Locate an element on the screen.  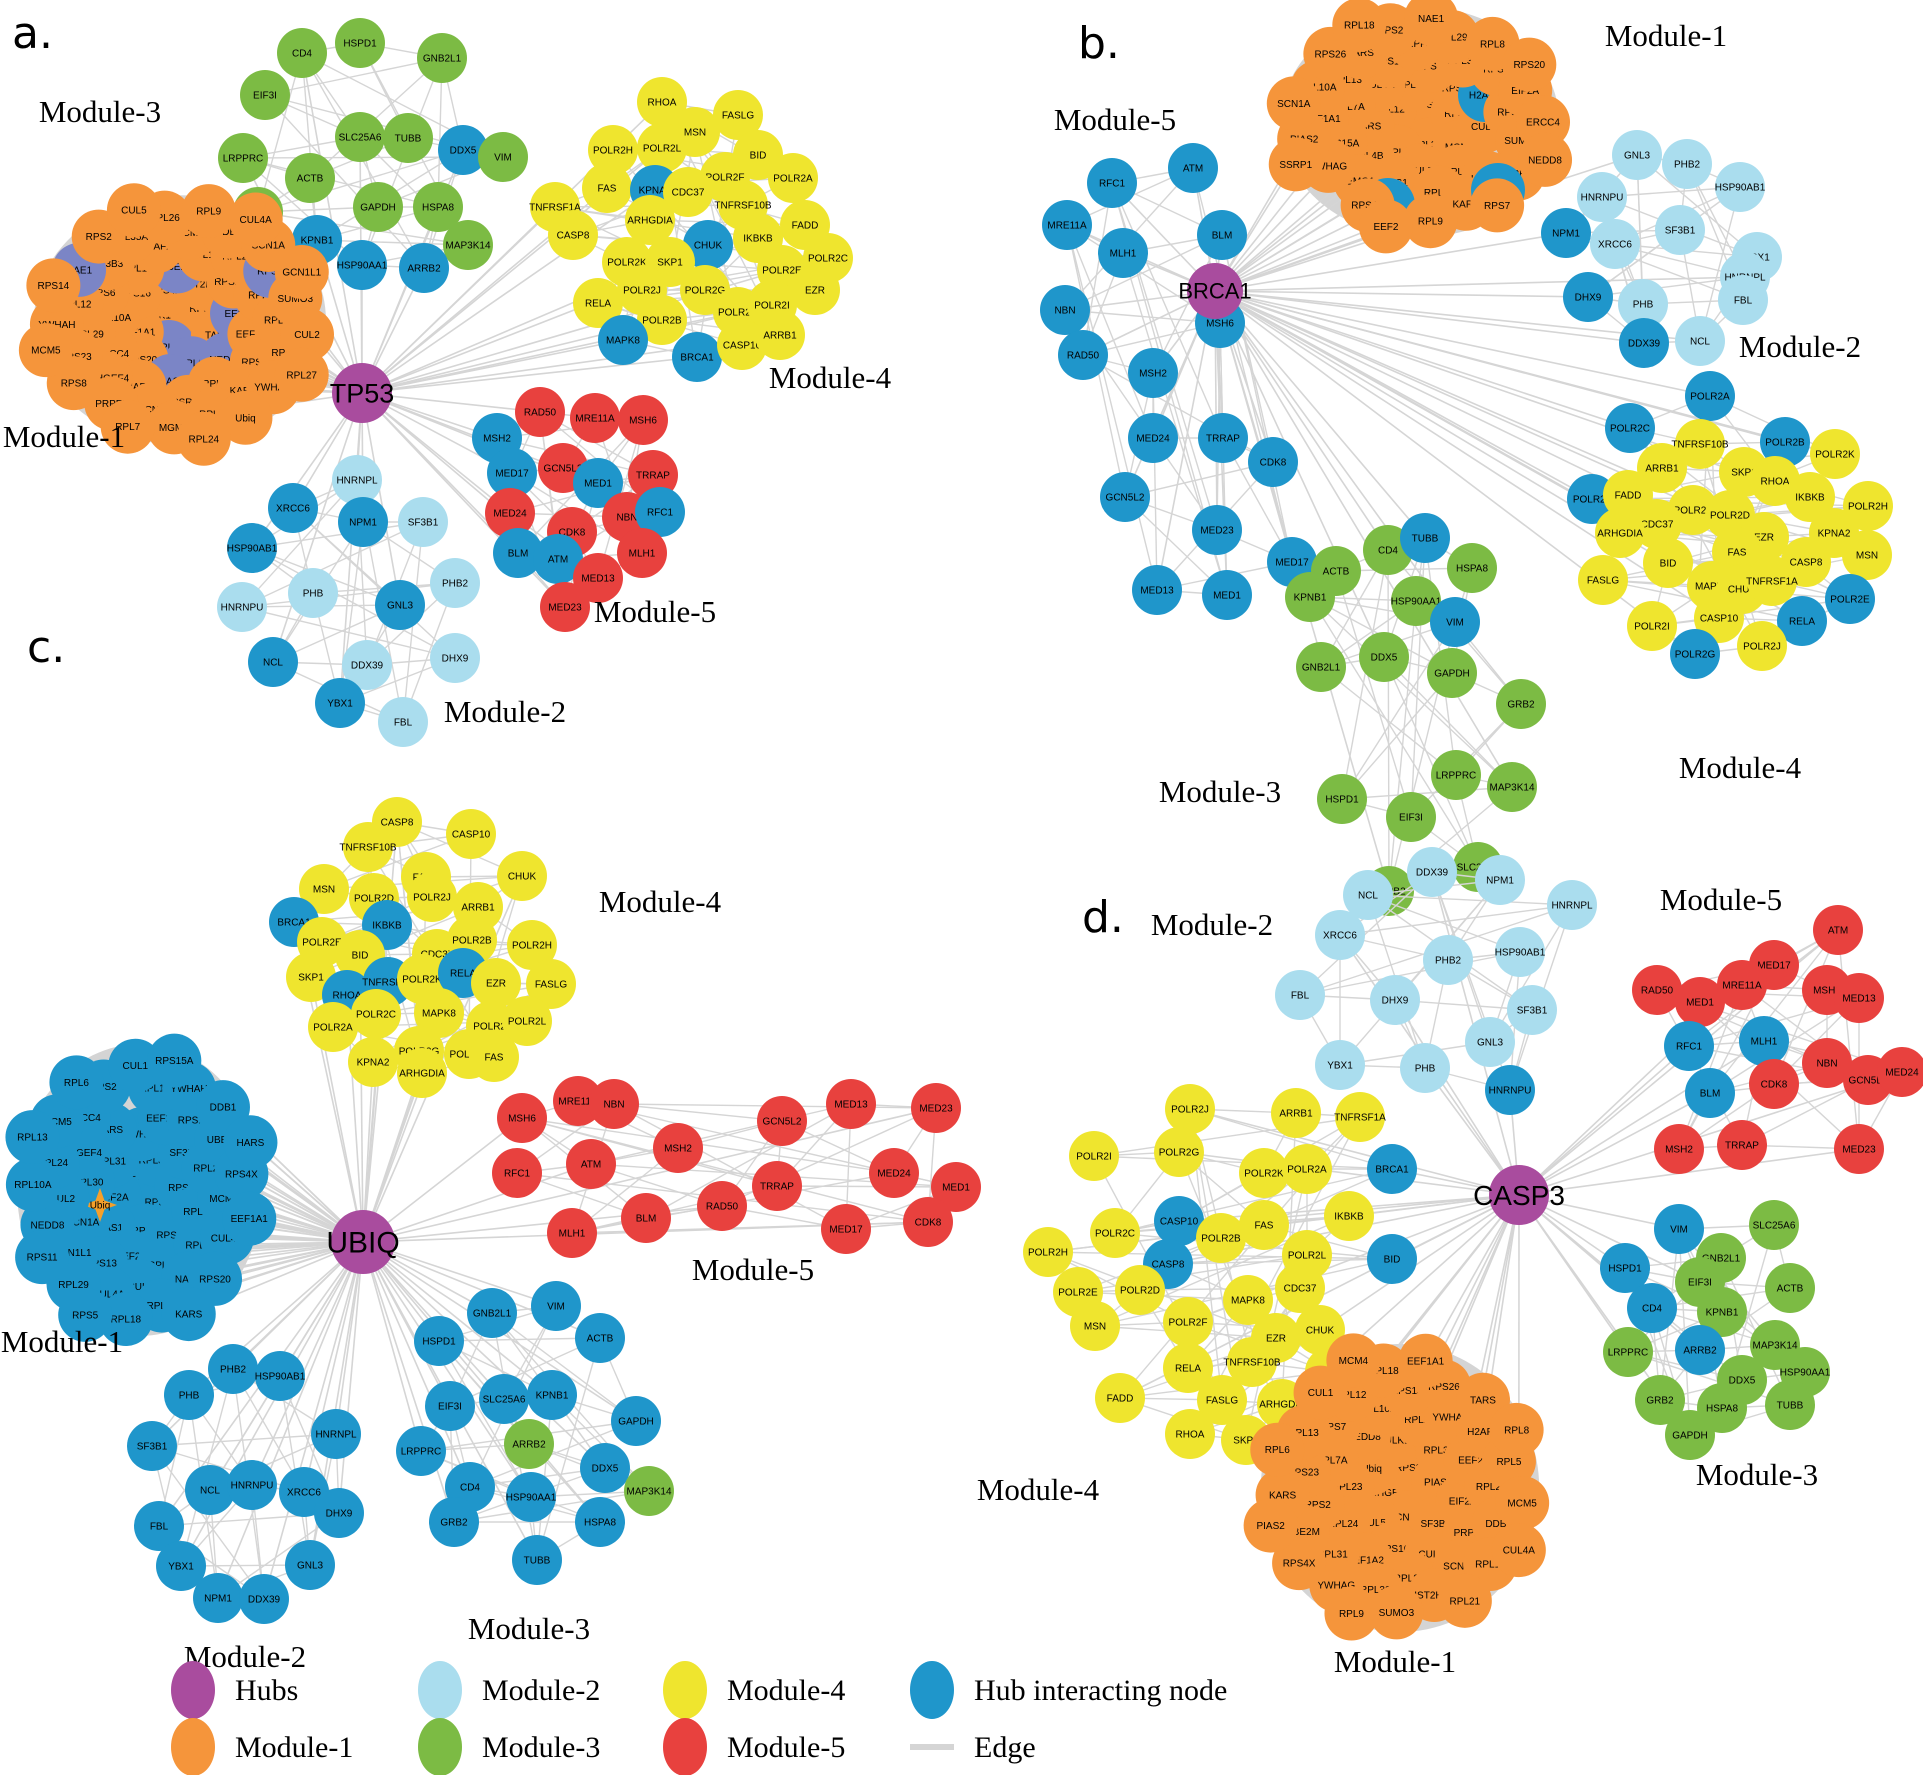
module-label: Module-3 is located at coordinates (1220, 791).